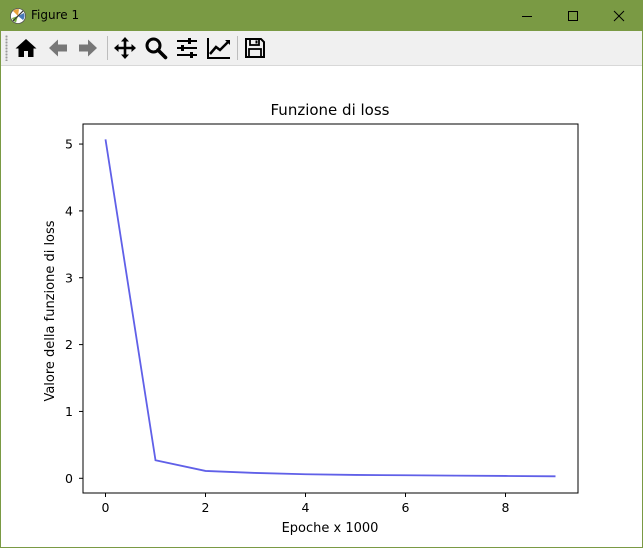  I want to click on save-button, so click(255, 48).